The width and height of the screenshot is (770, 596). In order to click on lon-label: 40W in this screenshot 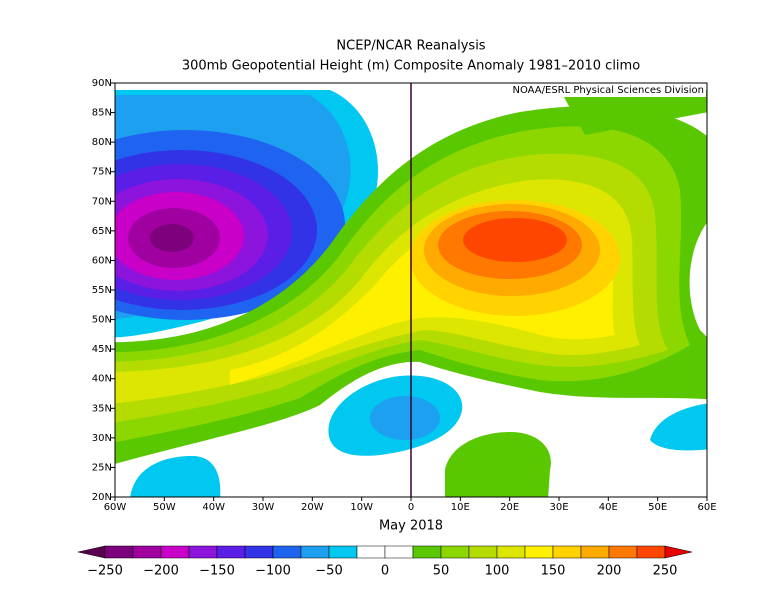, I will do `click(213, 507)`.